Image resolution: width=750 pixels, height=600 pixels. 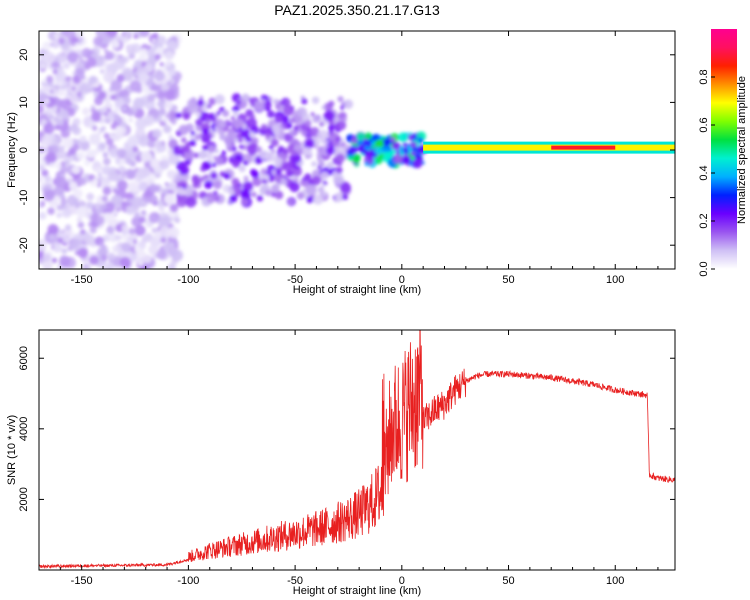 What do you see at coordinates (508, 280) in the screenshot?
I see `x-tick-label-4: 50` at bounding box center [508, 280].